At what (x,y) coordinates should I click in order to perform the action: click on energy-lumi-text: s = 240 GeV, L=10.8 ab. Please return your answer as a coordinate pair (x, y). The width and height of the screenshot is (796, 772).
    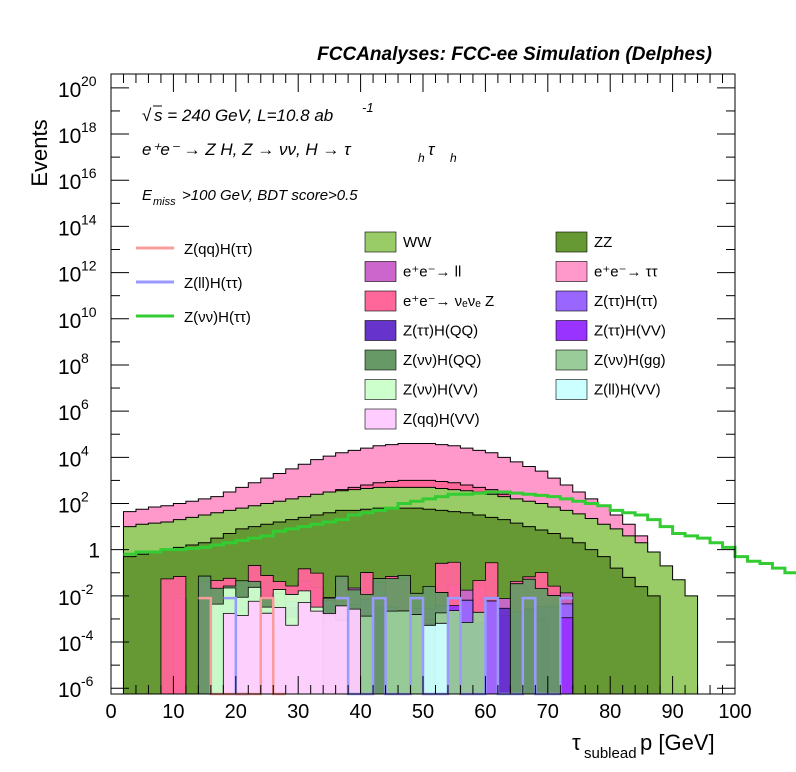
    Looking at the image, I should click on (243, 115).